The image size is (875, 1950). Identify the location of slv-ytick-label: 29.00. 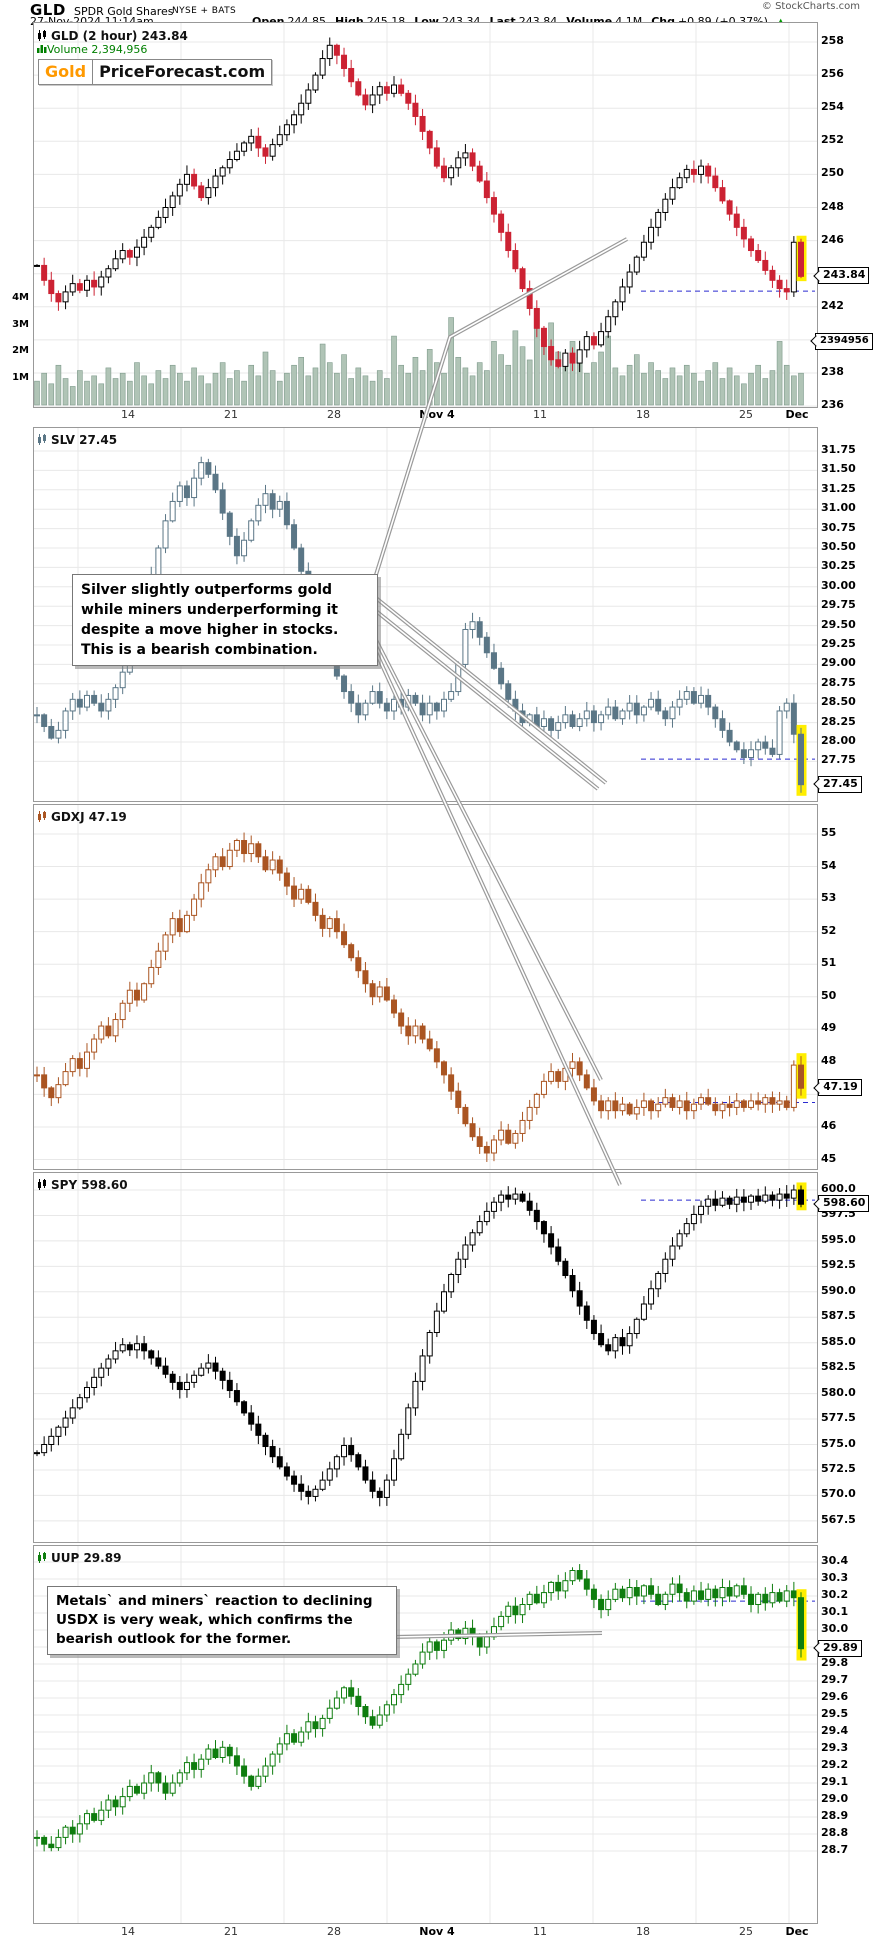
(838, 663).